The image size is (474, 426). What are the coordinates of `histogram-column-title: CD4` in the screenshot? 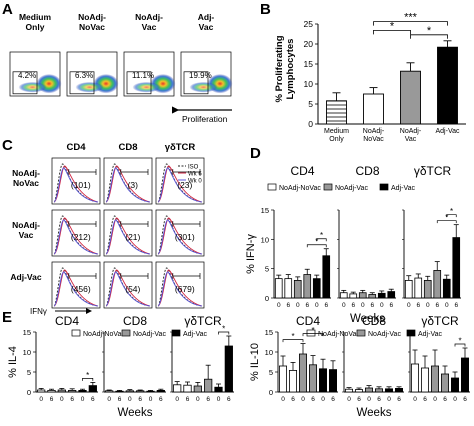 It's located at (76, 147).